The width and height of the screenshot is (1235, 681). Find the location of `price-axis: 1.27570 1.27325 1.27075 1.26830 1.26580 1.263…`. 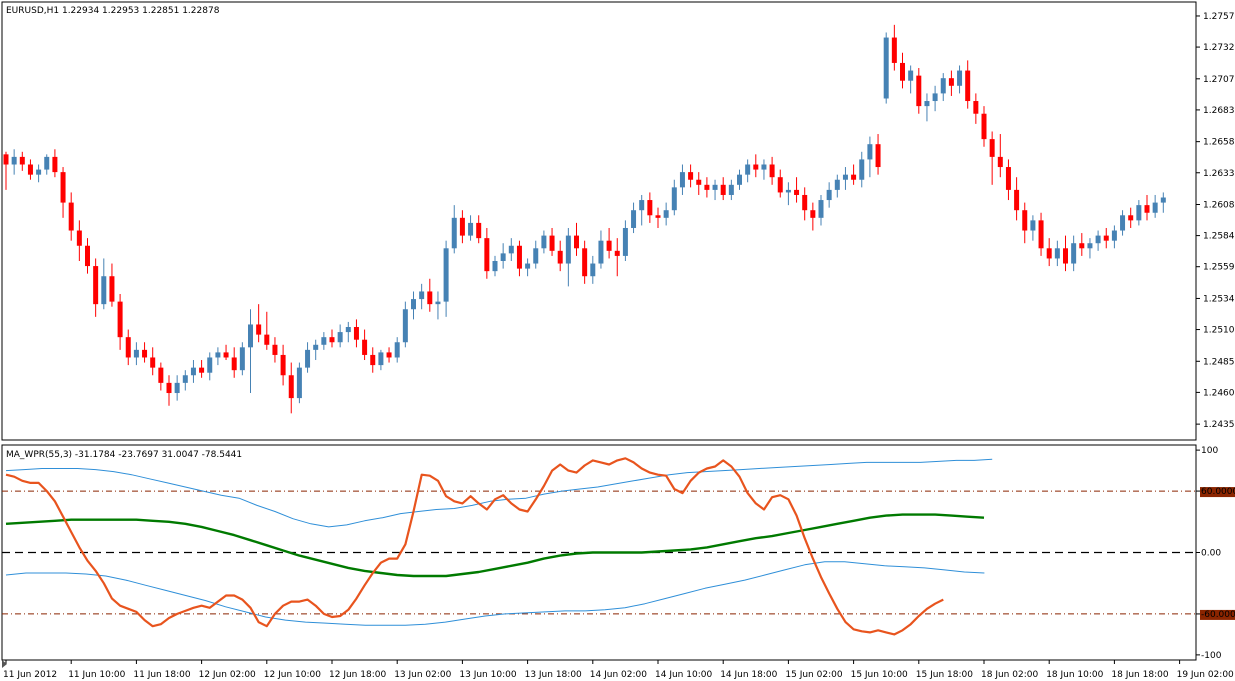

price-axis: 1.27570 1.27325 1.27075 1.26830 1.26580 1.263… is located at coordinates (1215, 221).